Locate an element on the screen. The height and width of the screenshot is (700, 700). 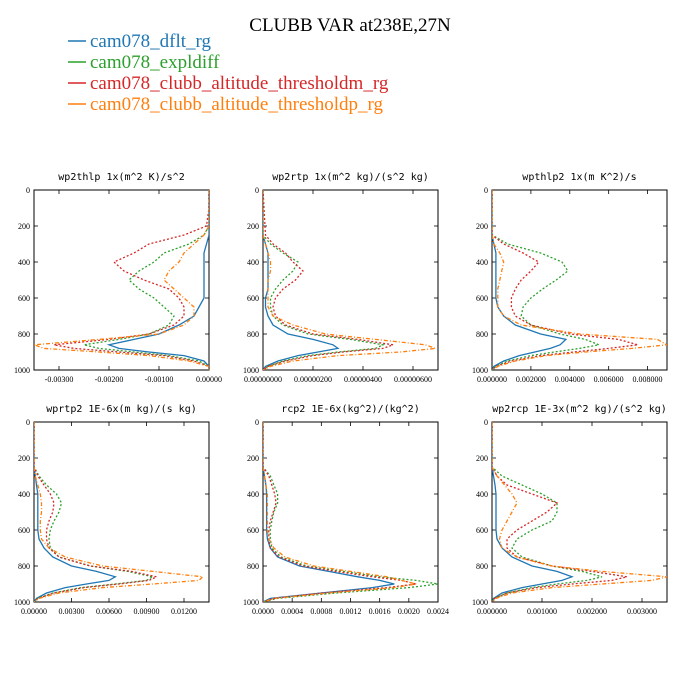
x-tick-label: 0.01200 is located at coordinates (184, 611).